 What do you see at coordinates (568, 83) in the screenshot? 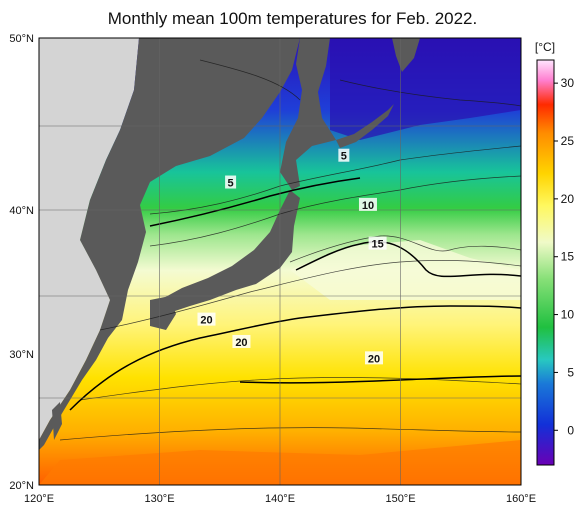
I see `colorbar-tick-label: 30` at bounding box center [568, 83].